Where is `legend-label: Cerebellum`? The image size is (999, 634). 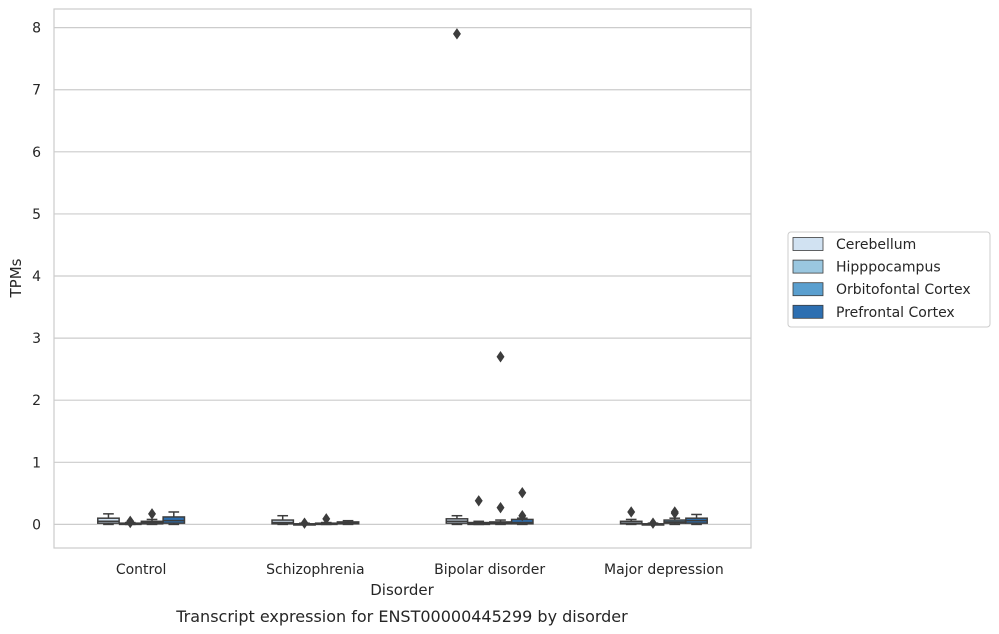 legend-label: Cerebellum is located at coordinates (876, 245).